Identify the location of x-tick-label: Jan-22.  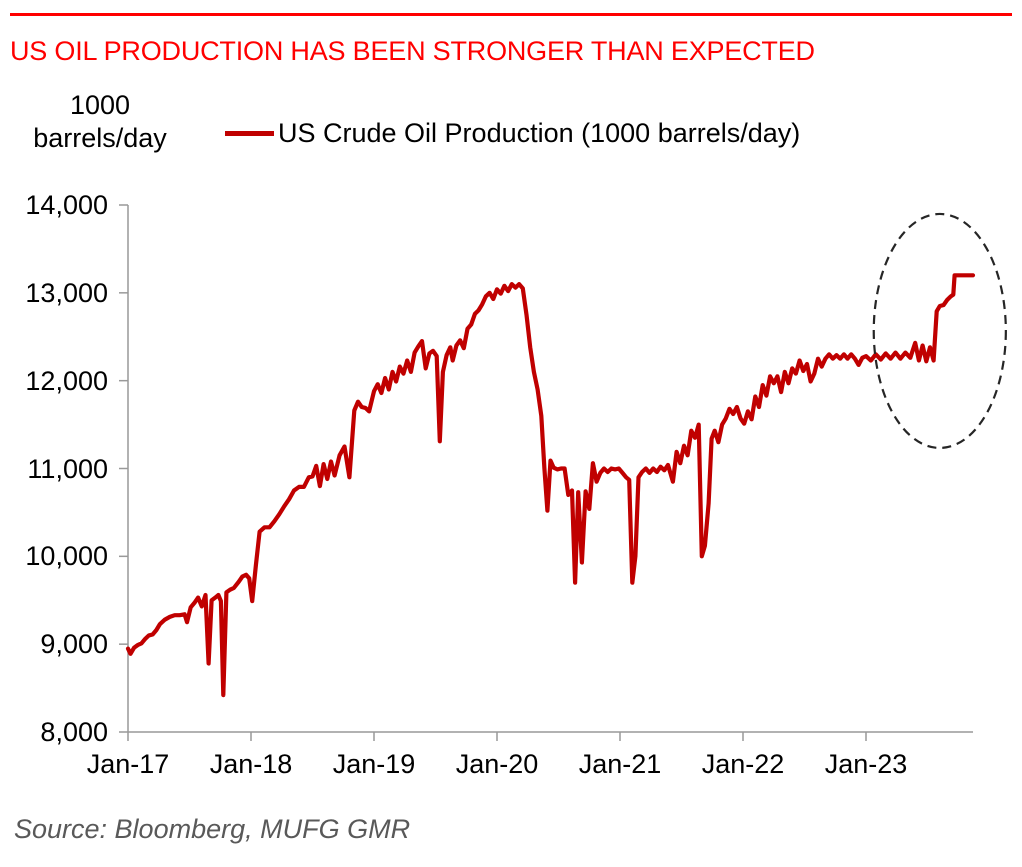
(743, 764).